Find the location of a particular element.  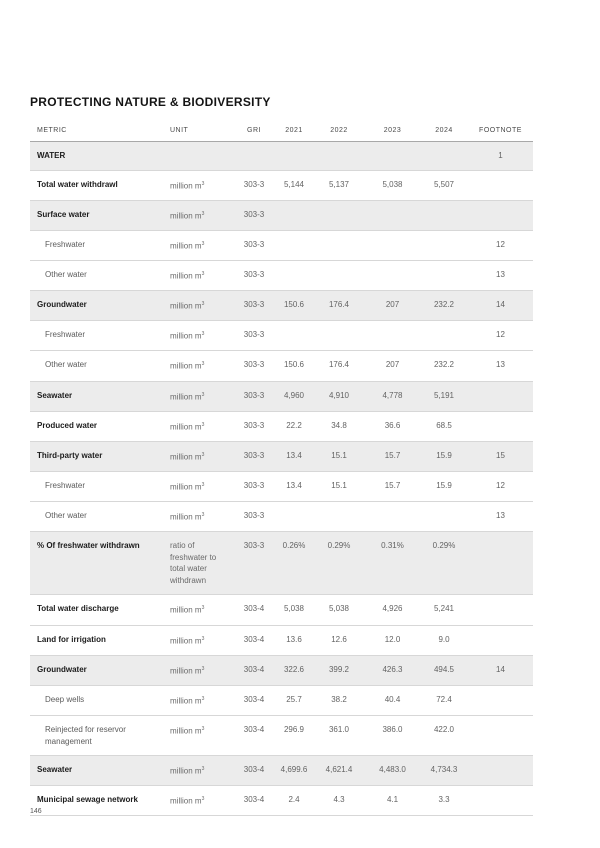

value-cell-2024: 232.2 is located at coordinates (444, 306).